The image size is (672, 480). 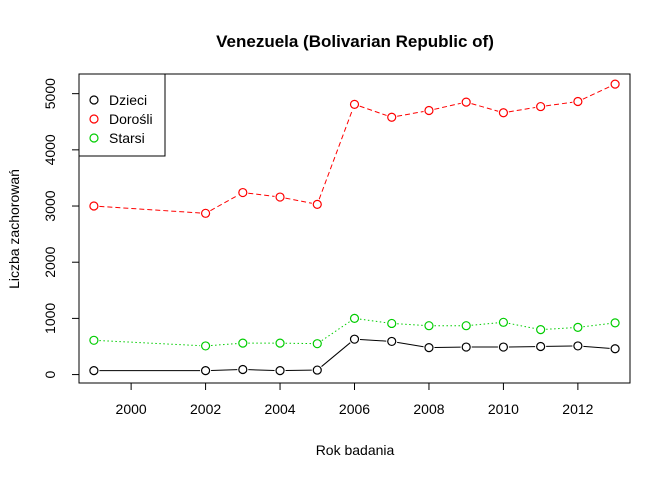 What do you see at coordinates (131, 119) in the screenshot?
I see `legend-label: Dorośli` at bounding box center [131, 119].